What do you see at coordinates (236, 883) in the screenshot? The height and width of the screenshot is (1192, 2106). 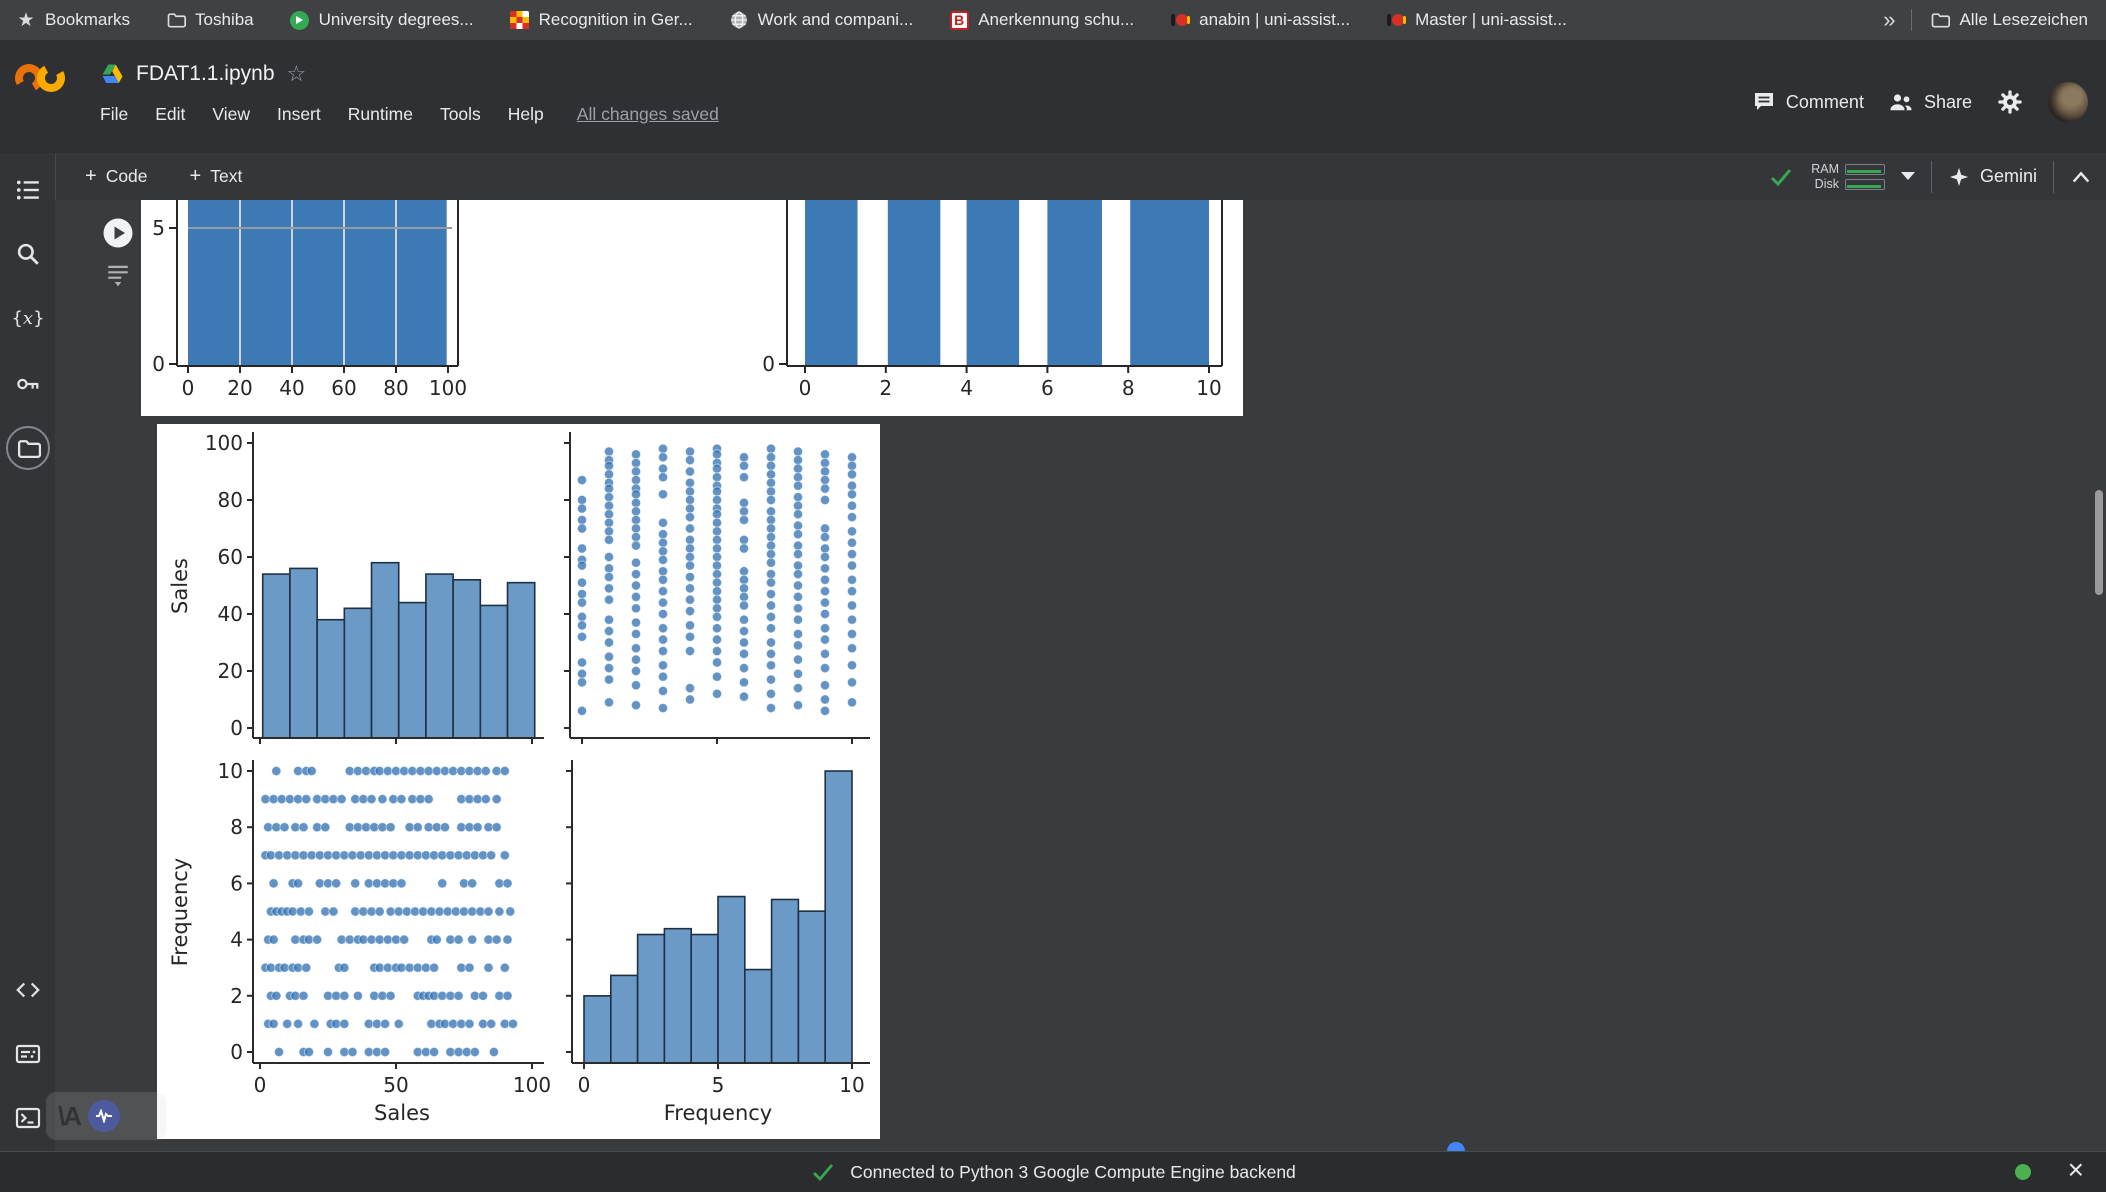 I see `svg-text: 6` at bounding box center [236, 883].